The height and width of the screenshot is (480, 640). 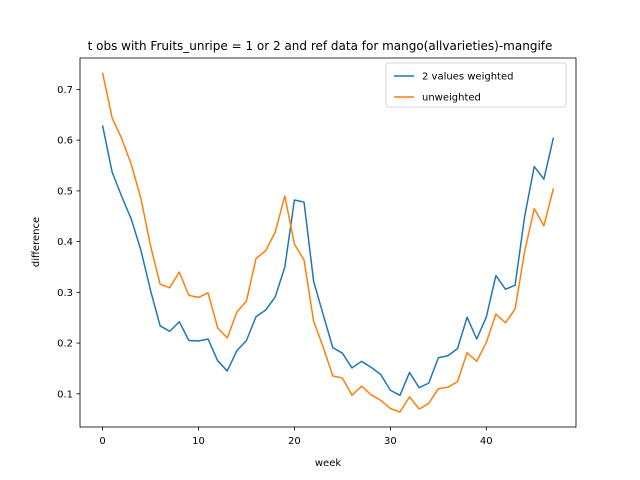 I want to click on legend: 2 values weighted unweighted, so click(x=476, y=85).